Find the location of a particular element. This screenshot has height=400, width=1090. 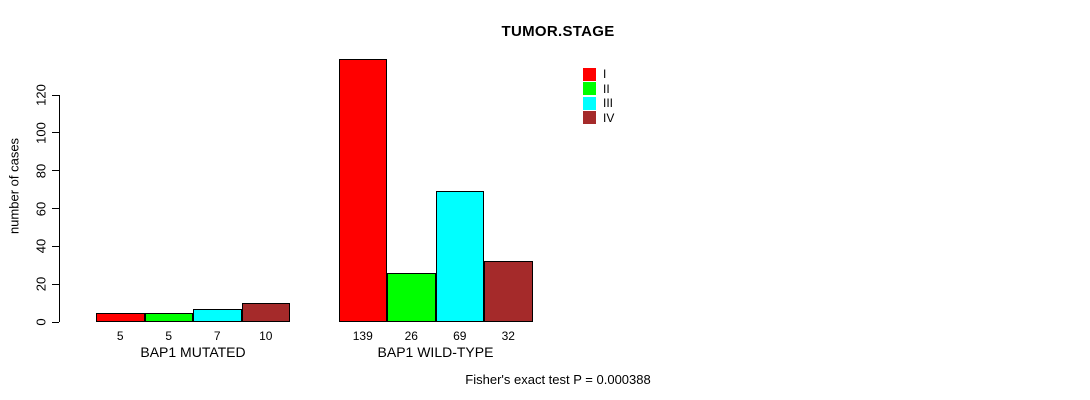

bar-value-label: 69 is located at coordinates (460, 336).